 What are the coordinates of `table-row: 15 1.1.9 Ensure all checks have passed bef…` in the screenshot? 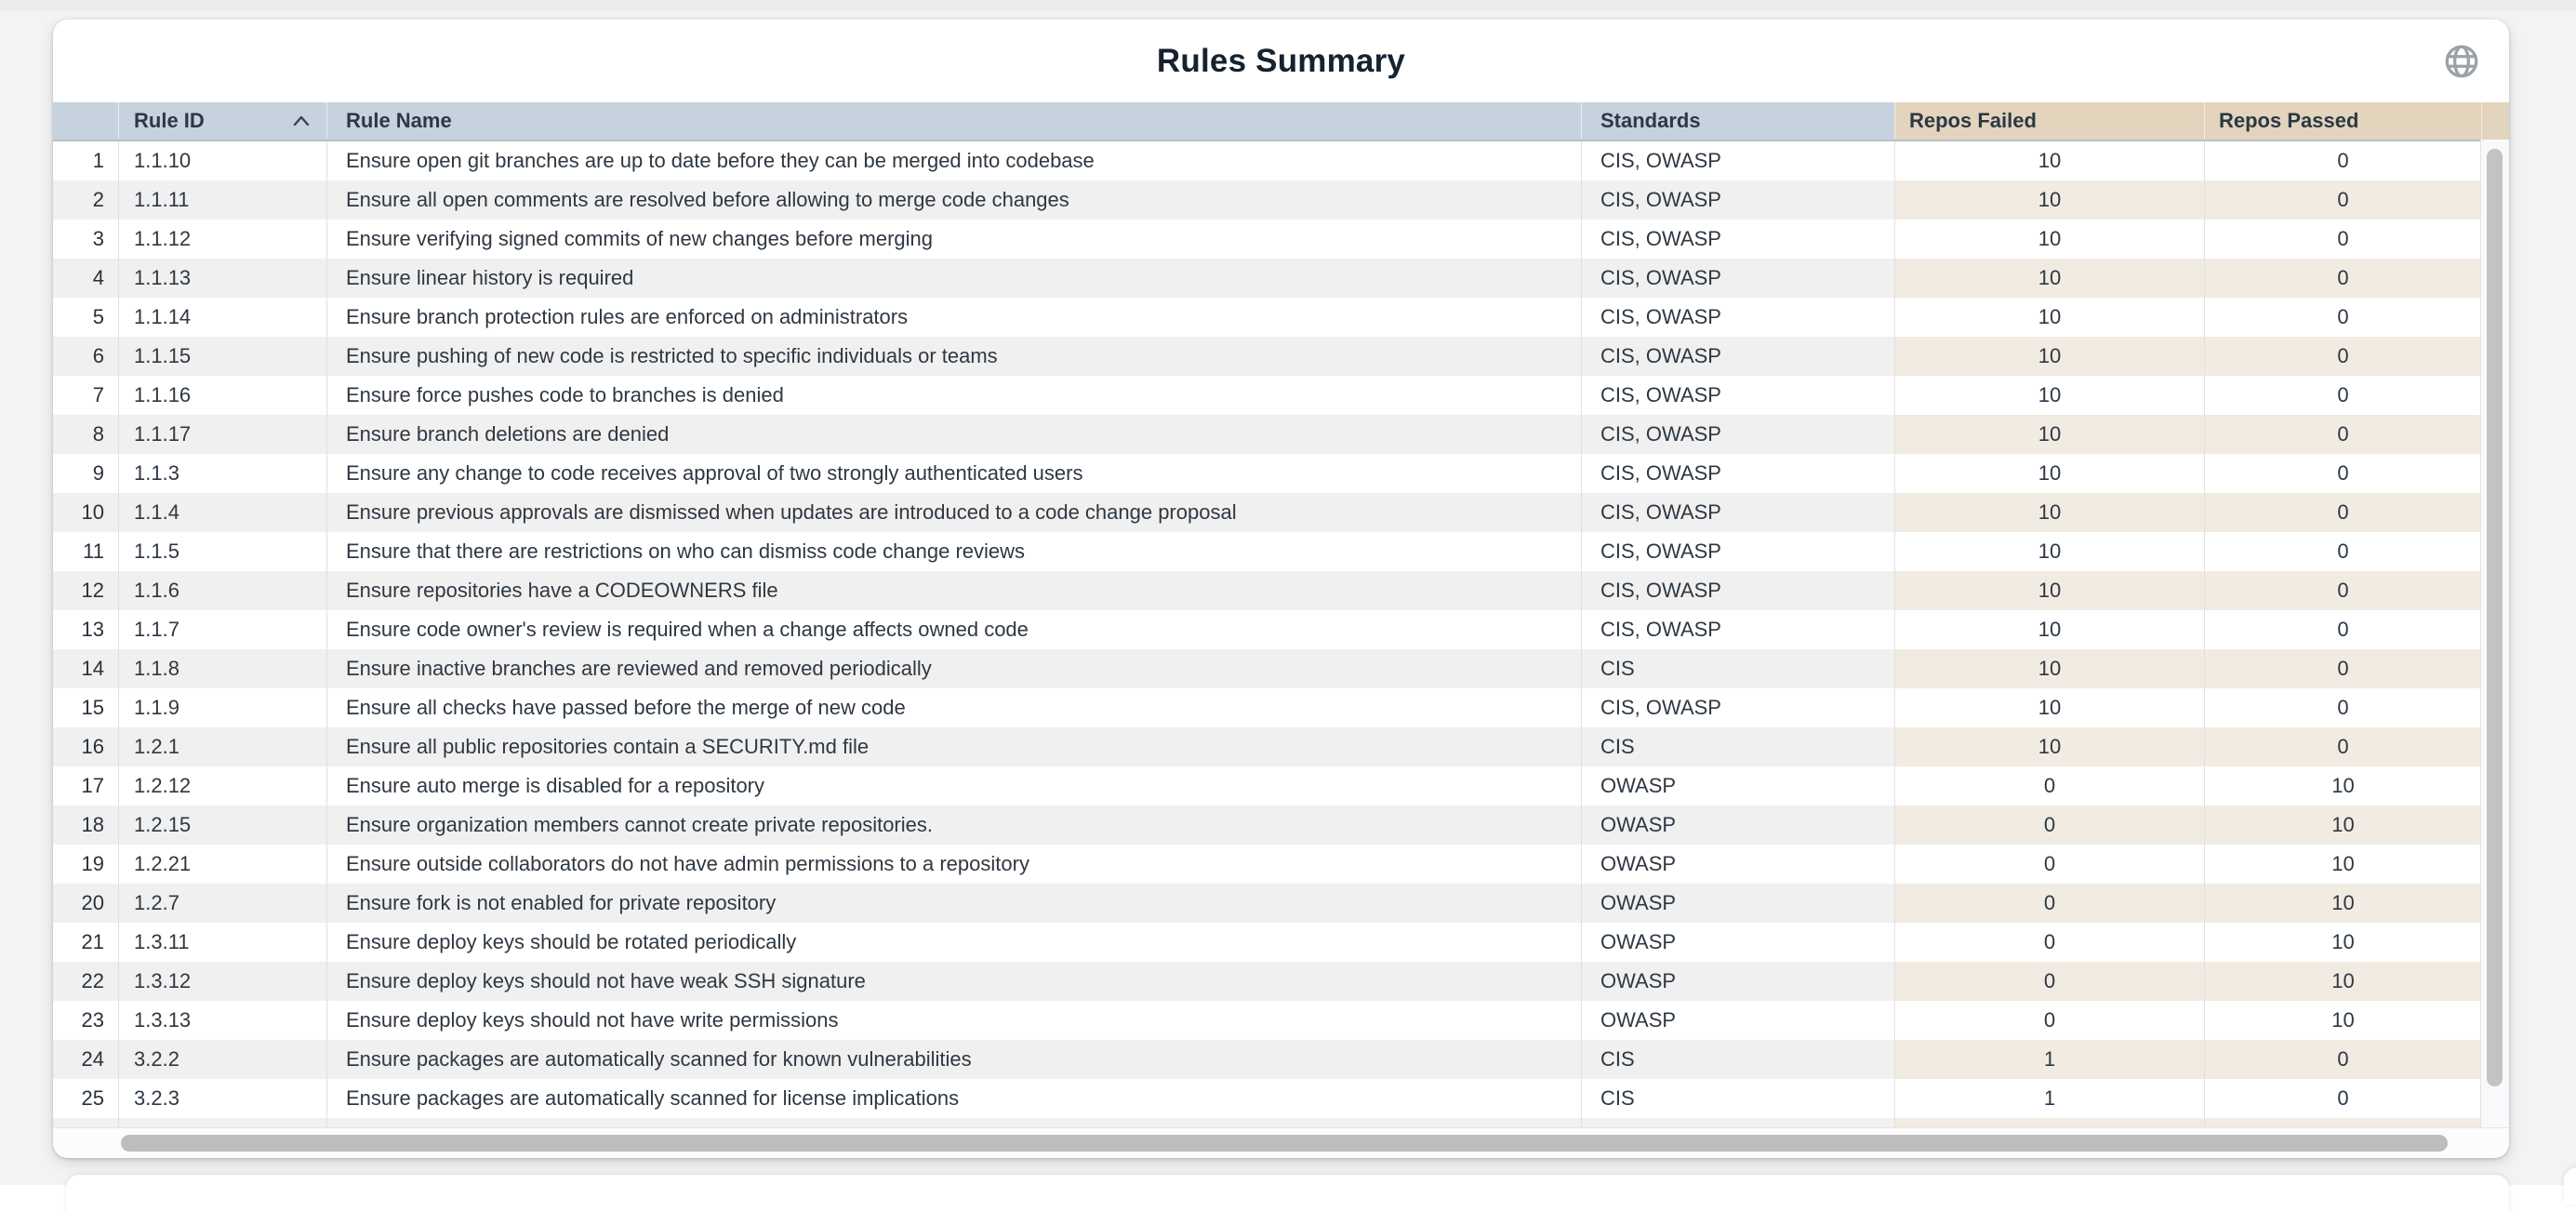 It's located at (1281, 707).